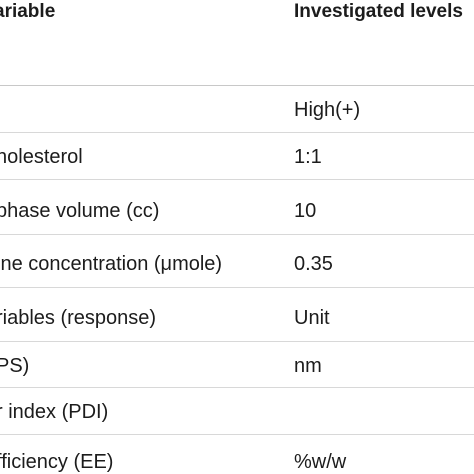 This screenshot has width=474, height=474. I want to click on row-level: 0.35, so click(313, 264).